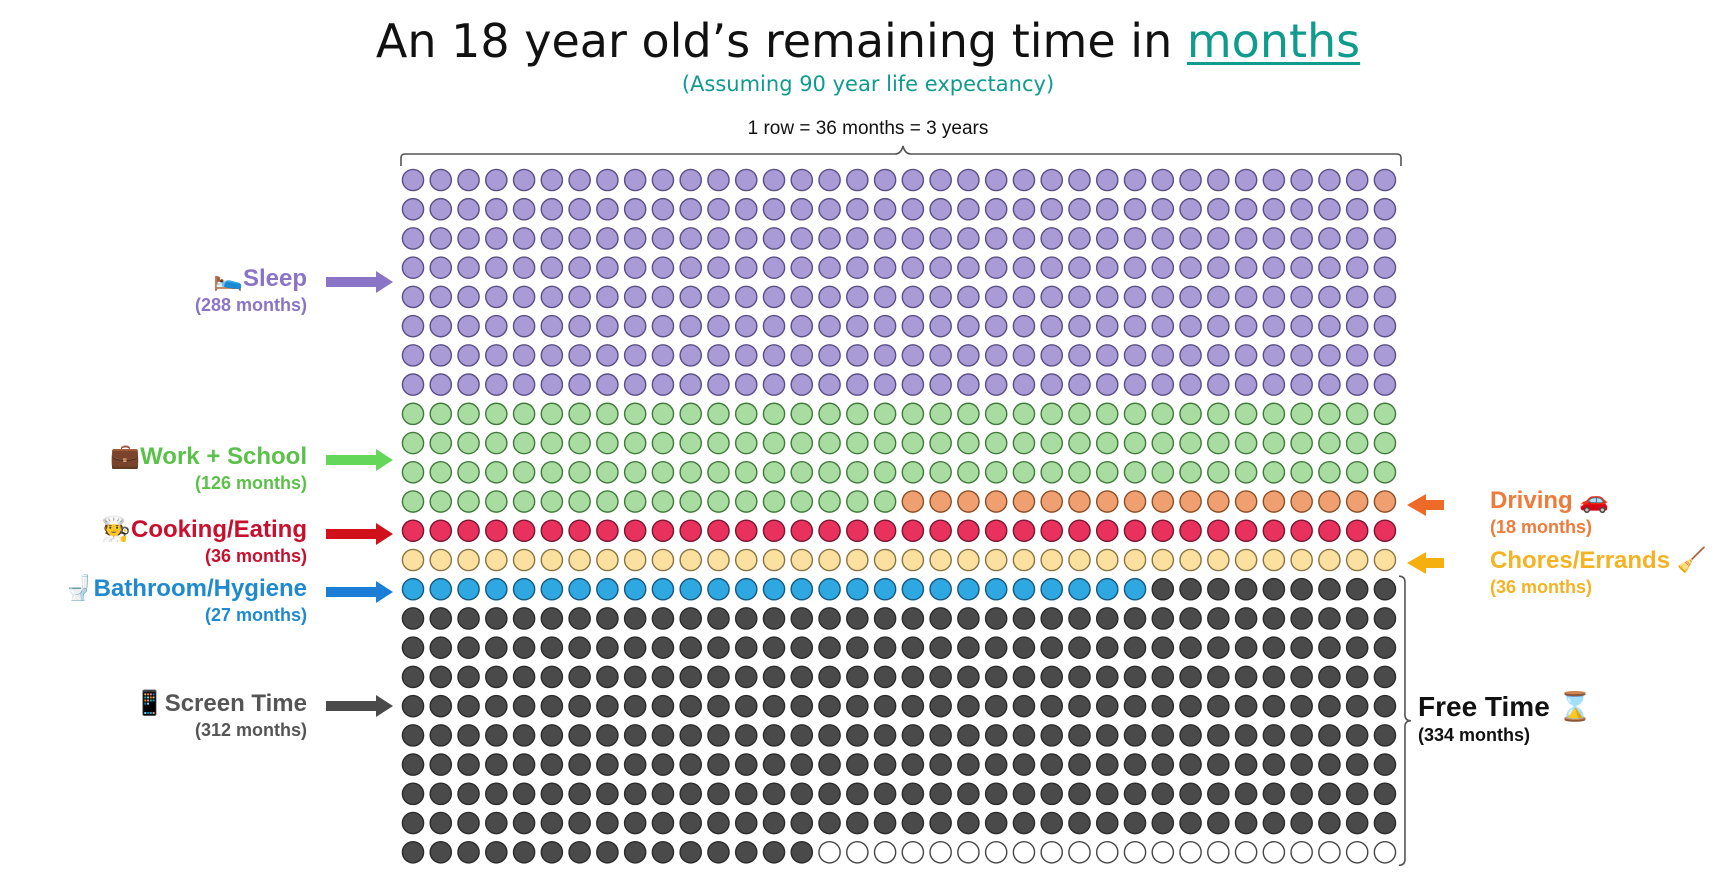  I want to click on cell-unfilled, so click(885, 852).